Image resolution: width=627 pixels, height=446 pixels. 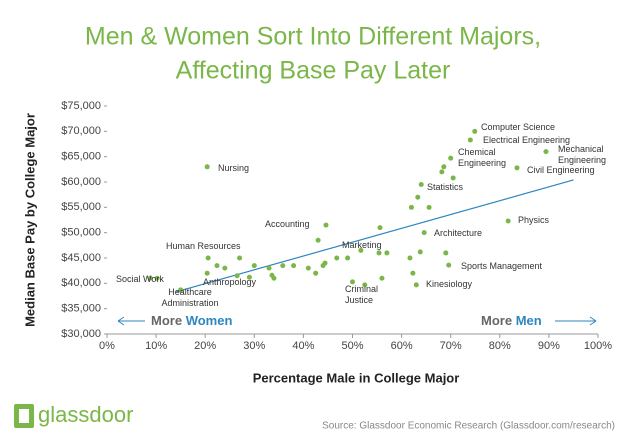 I want to click on annotation: Nursing, so click(x=233, y=168).